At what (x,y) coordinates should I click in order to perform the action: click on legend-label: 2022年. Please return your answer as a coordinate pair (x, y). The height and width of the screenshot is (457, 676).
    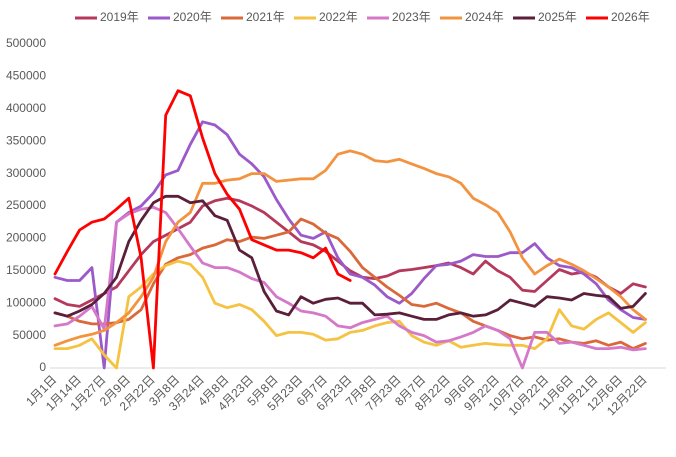
    Looking at the image, I should click on (338, 17).